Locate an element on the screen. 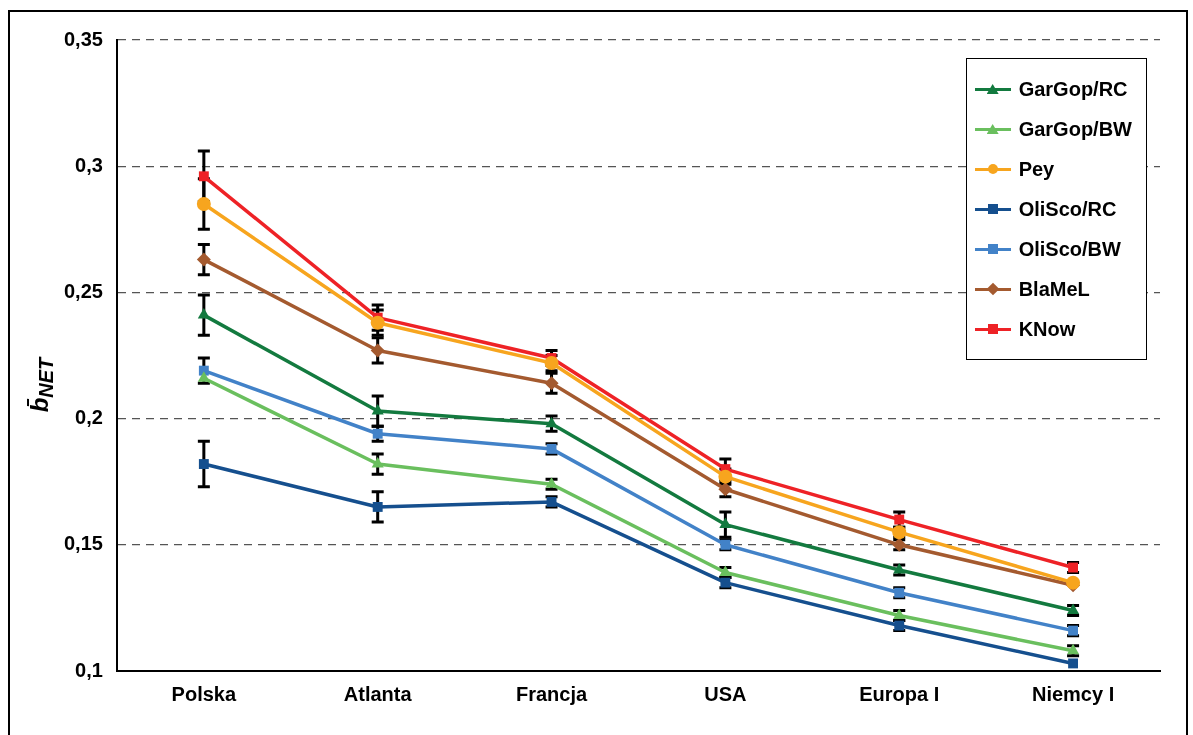 This screenshot has width=1193, height=735. y-tick-label: 0,35 is located at coordinates (83, 38).